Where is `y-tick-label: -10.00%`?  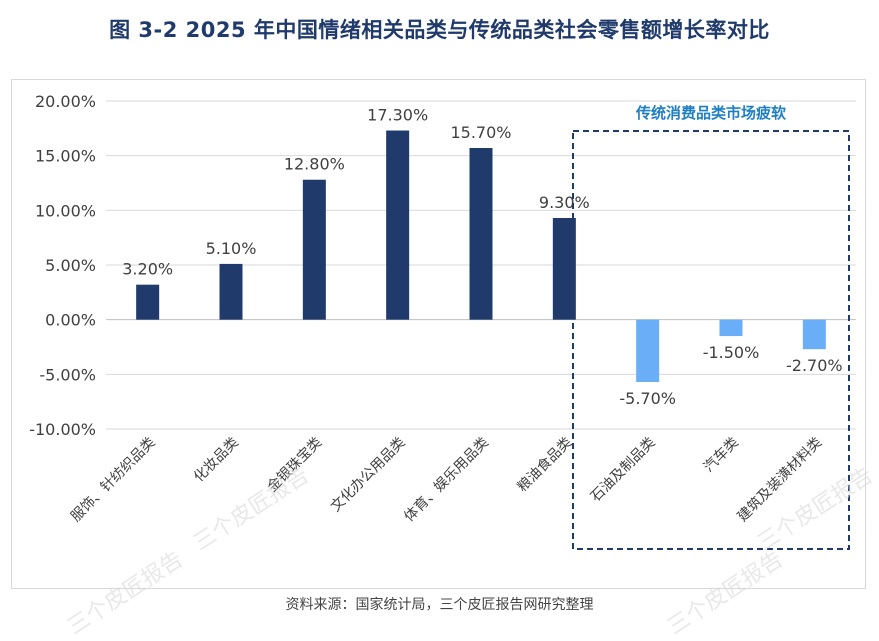
y-tick-label: -10.00% is located at coordinates (62, 429).